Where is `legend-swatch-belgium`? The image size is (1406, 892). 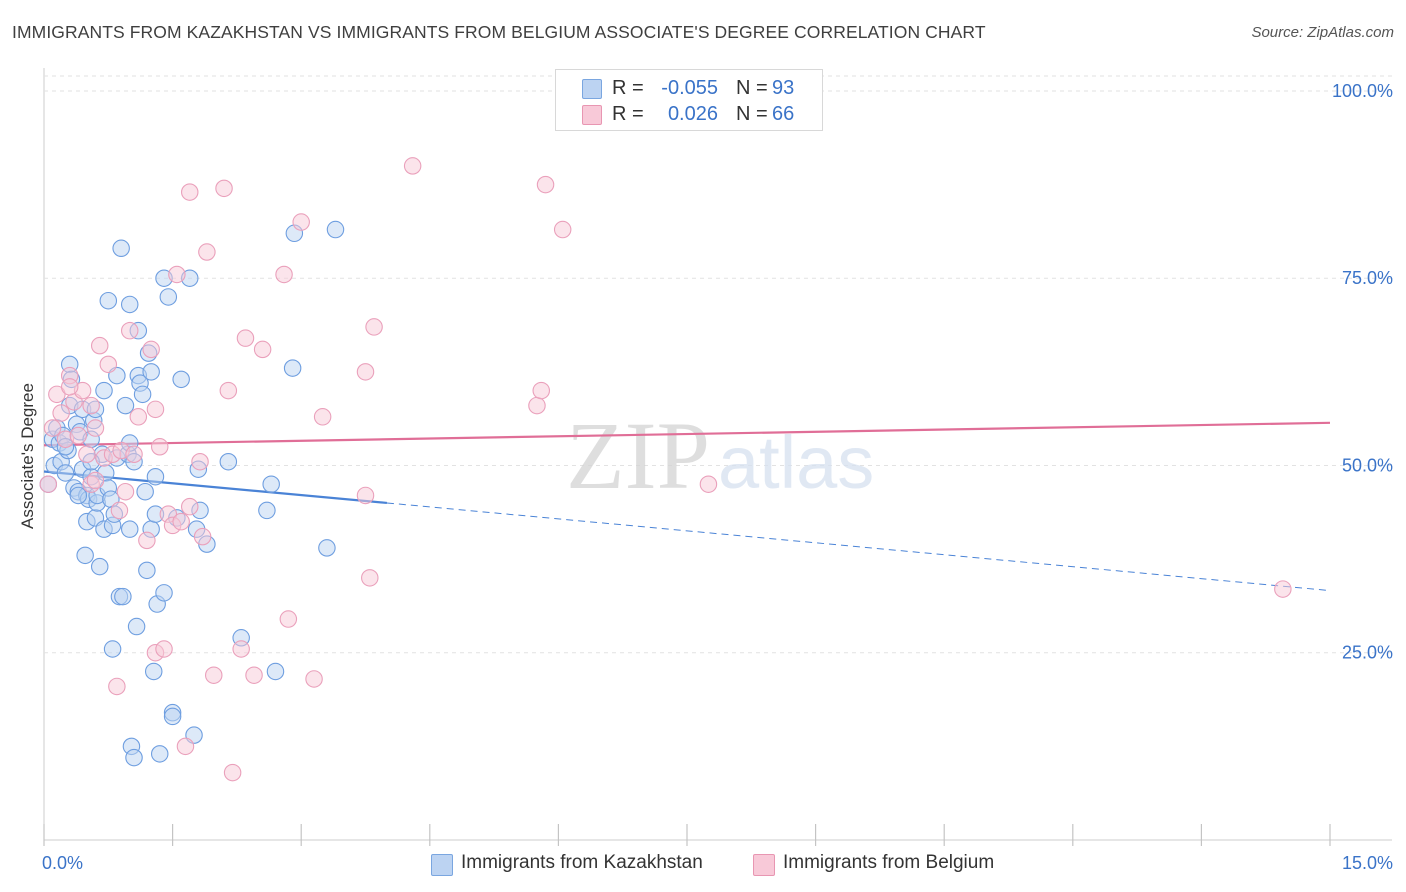
legend-swatch-belgium is located at coordinates (764, 865).